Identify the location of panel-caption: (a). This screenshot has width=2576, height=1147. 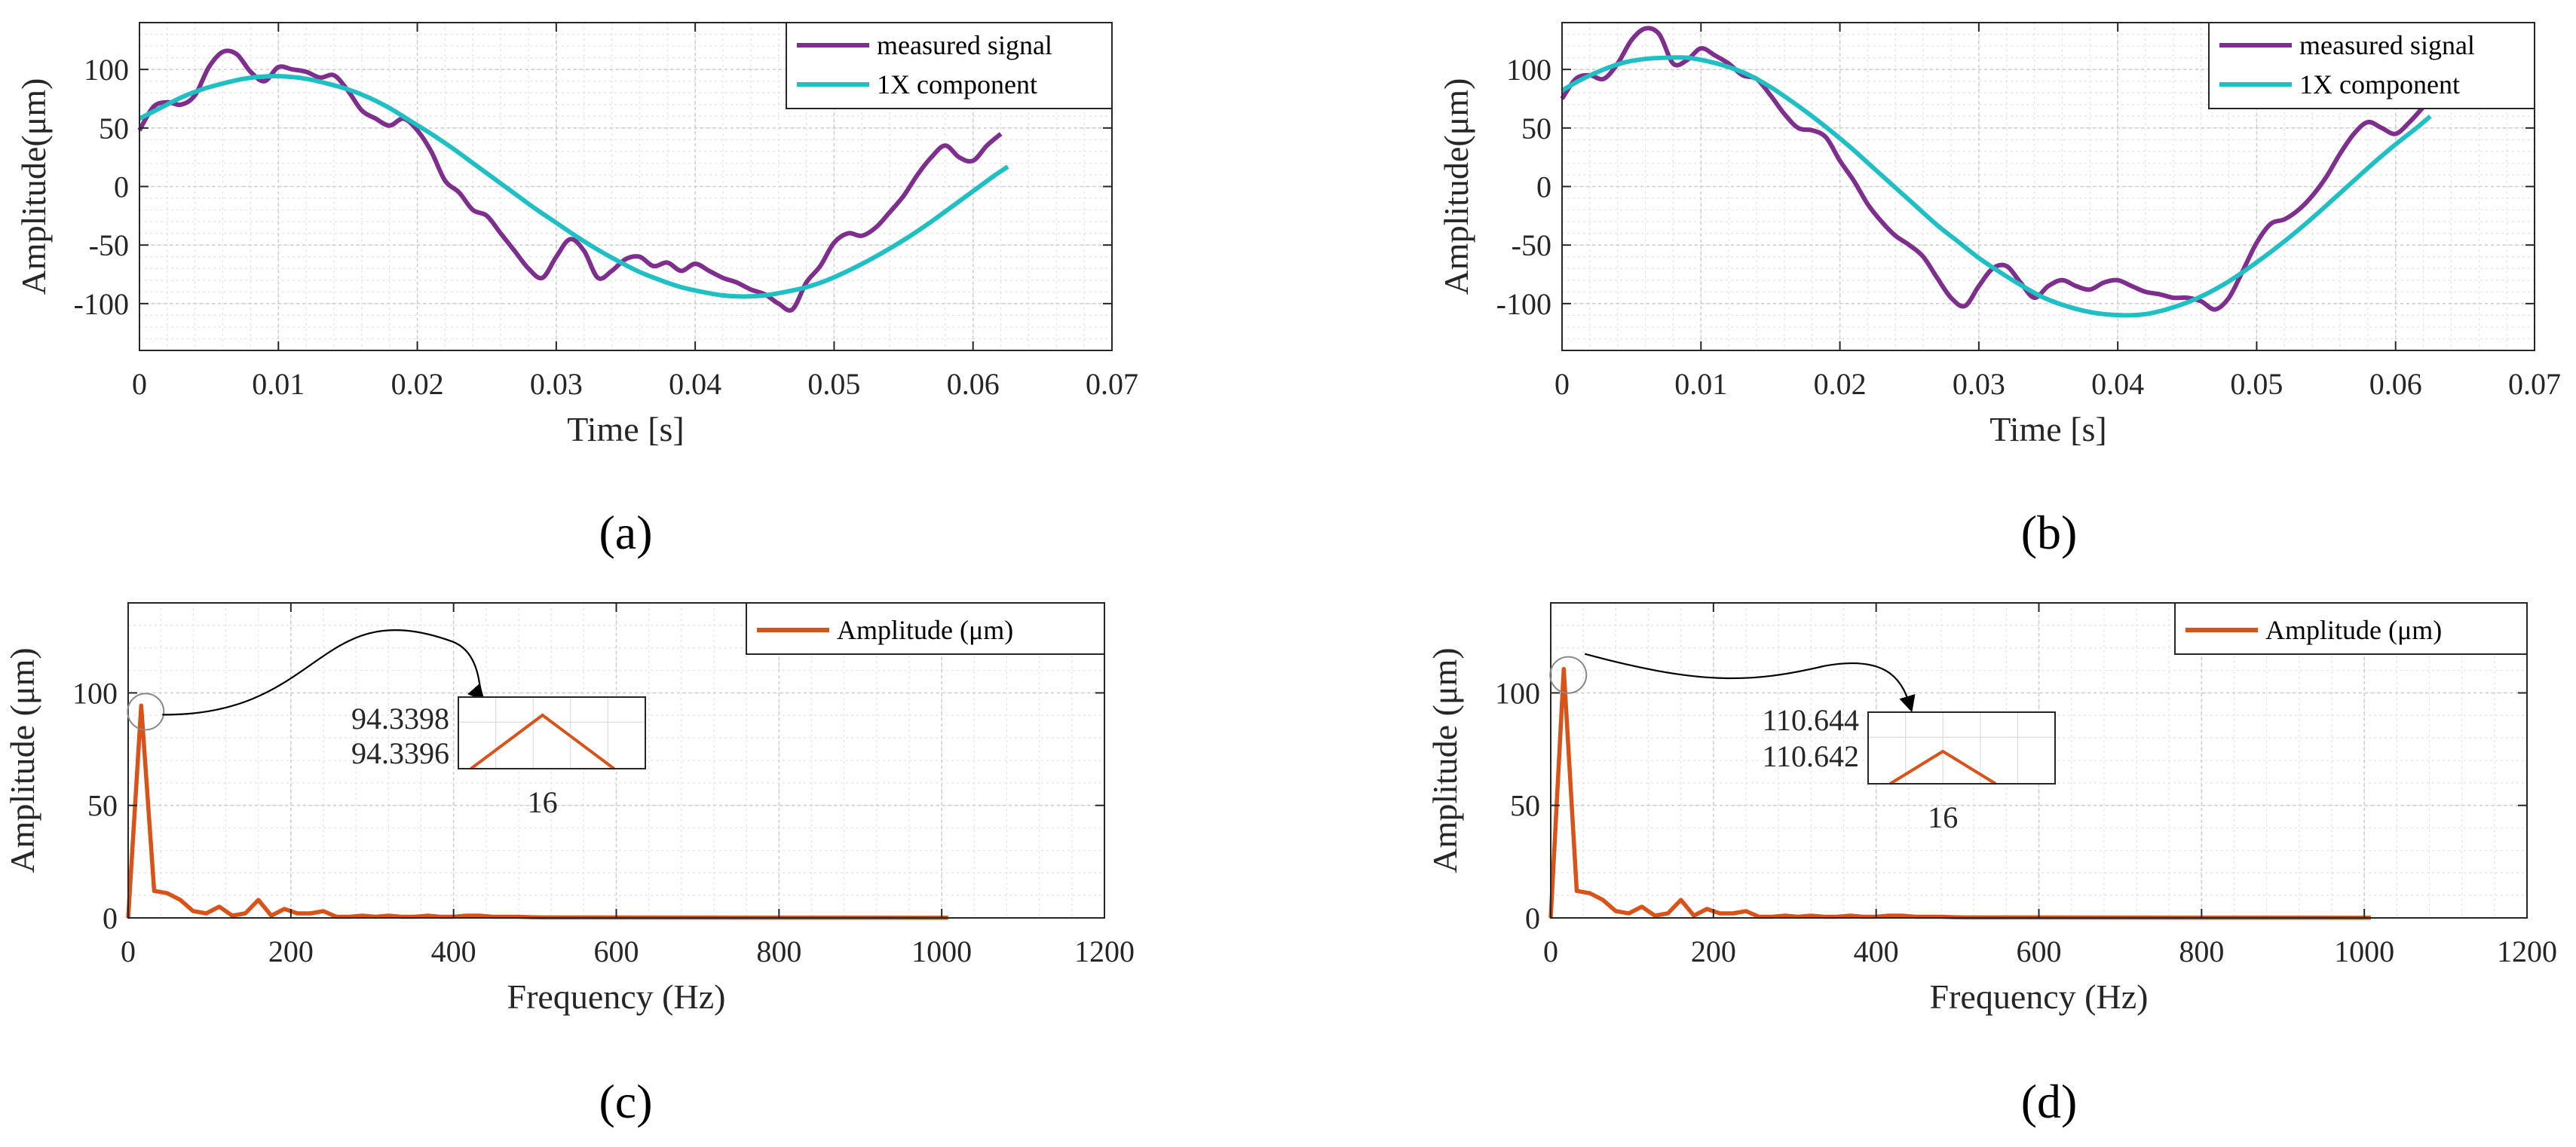
(625, 532).